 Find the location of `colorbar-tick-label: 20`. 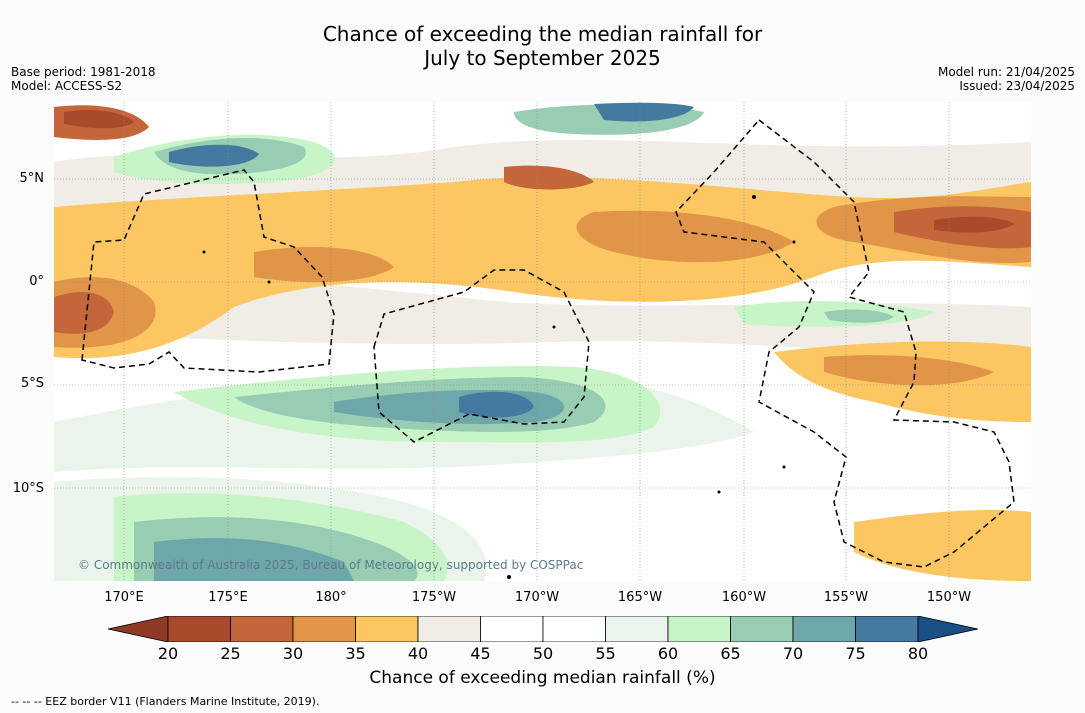

colorbar-tick-label: 20 is located at coordinates (168, 653).